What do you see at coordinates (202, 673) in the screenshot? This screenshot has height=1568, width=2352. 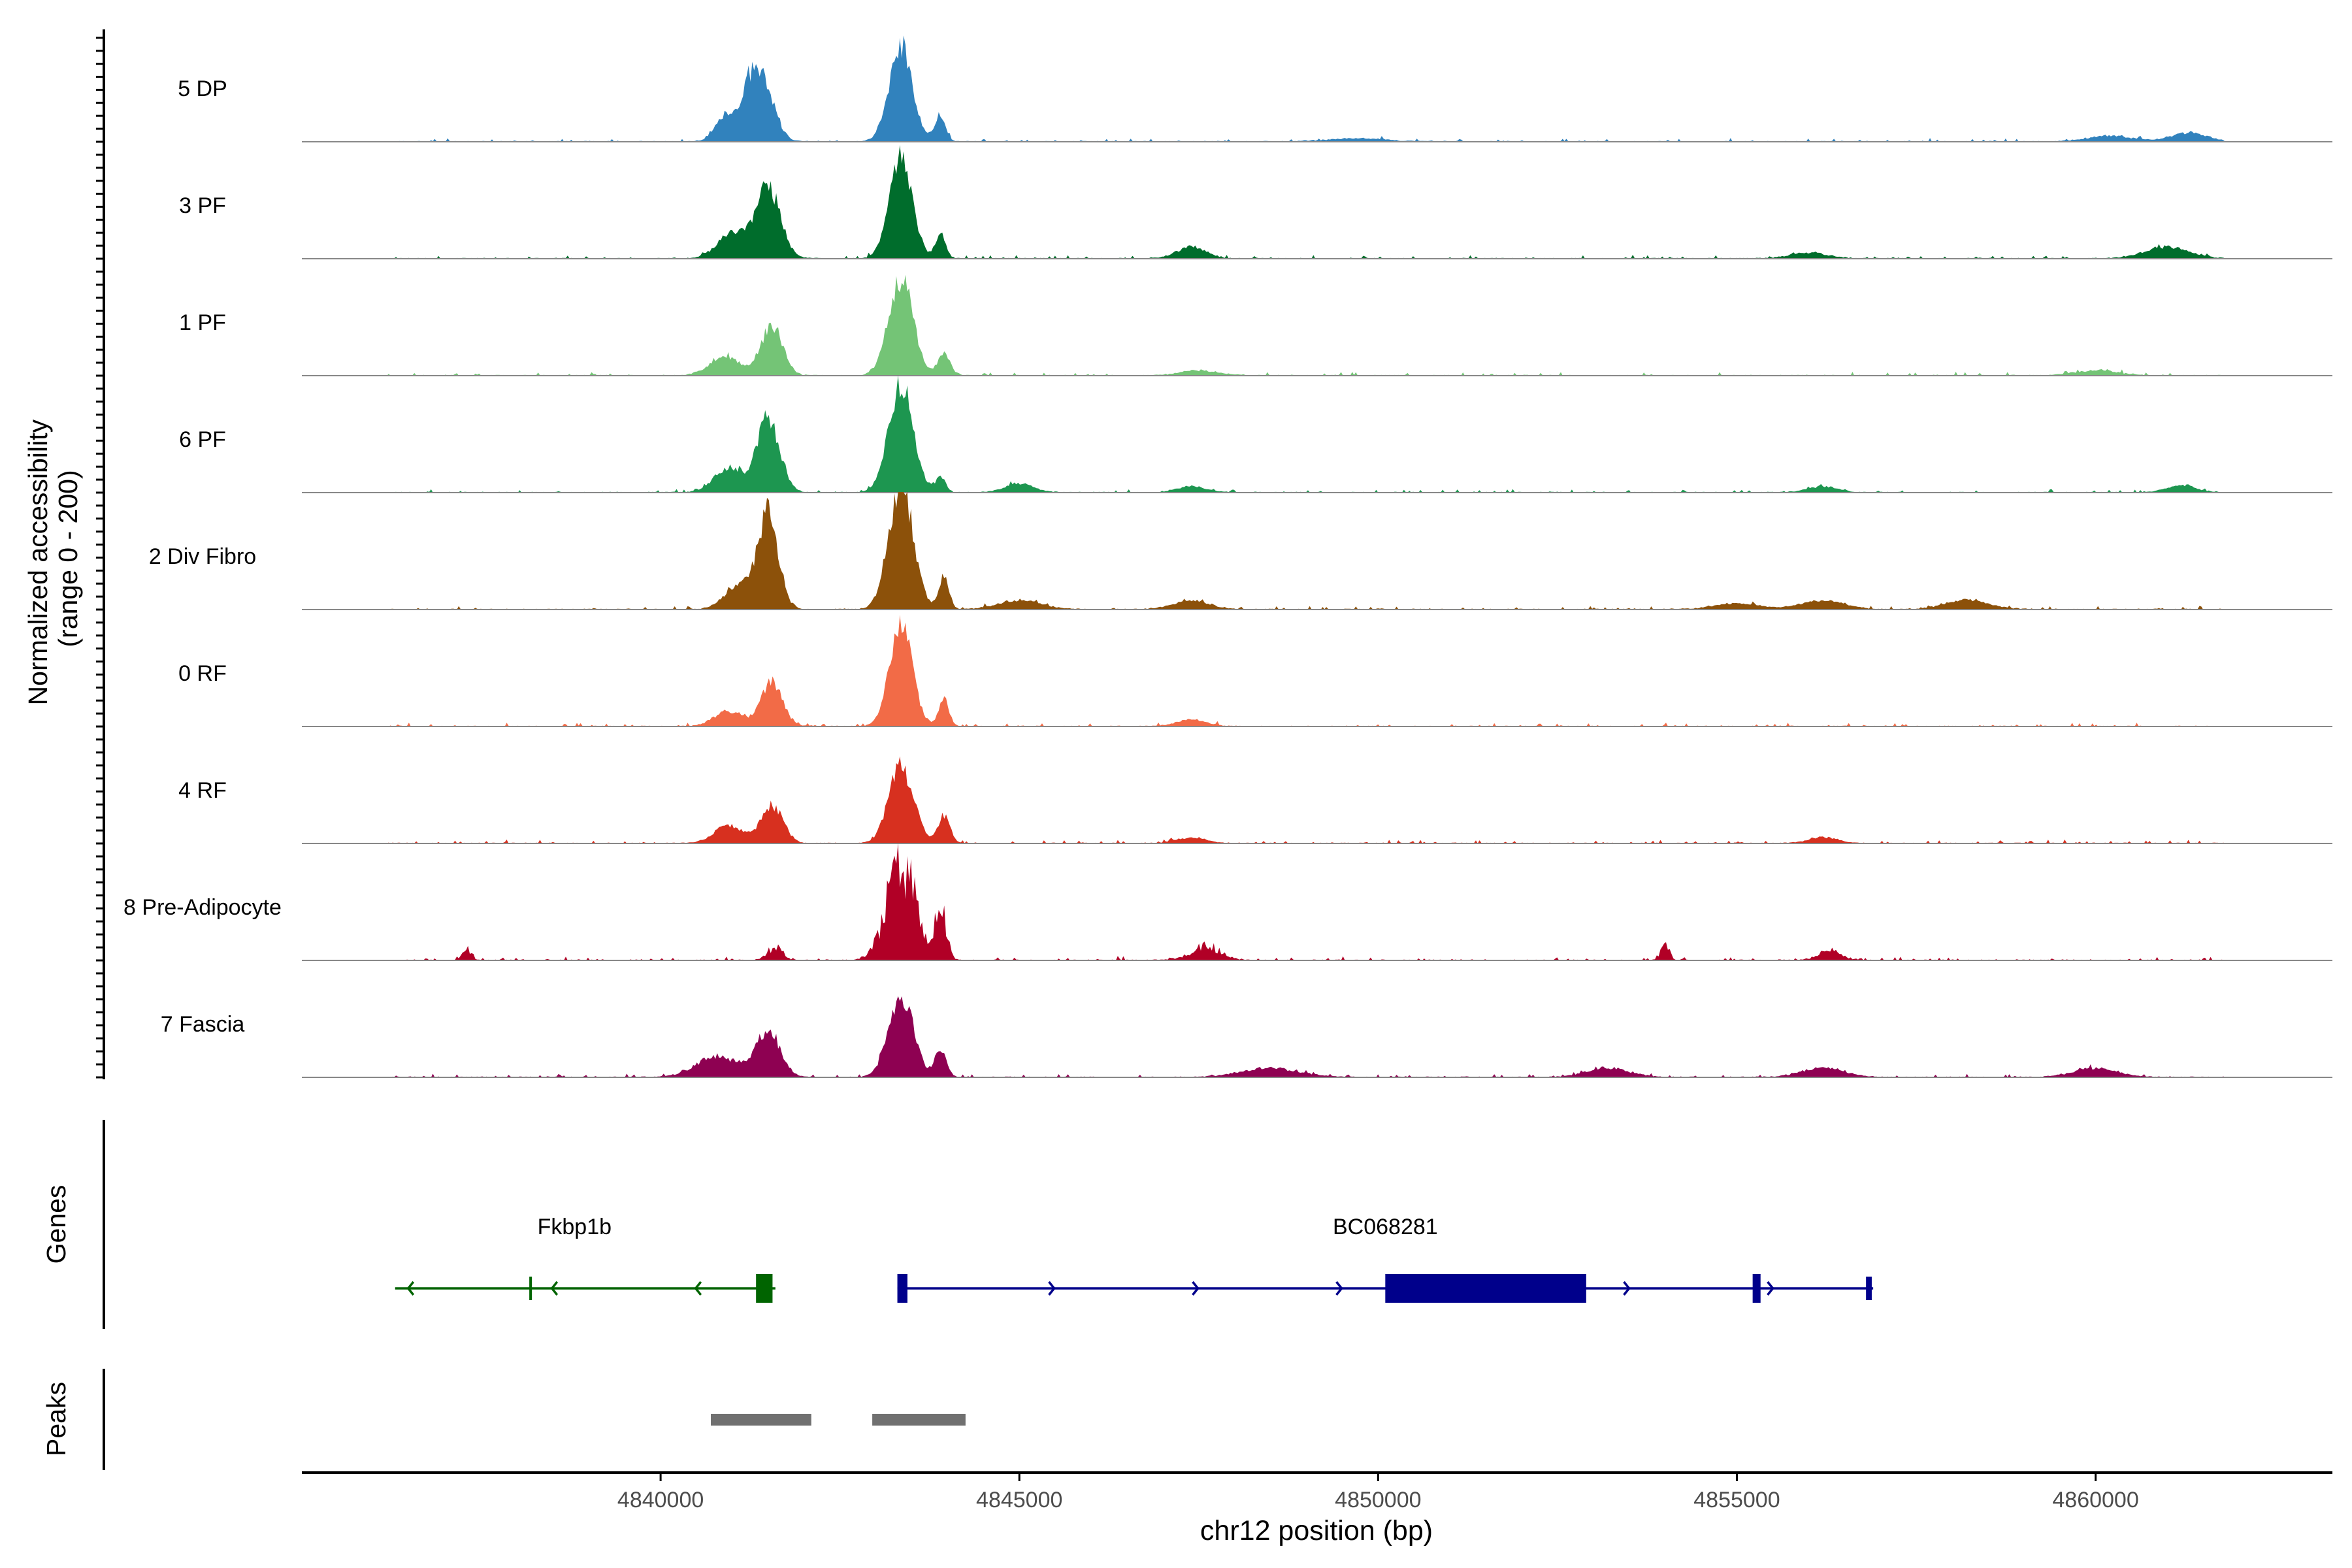 I see `track-label: 0 RF` at bounding box center [202, 673].